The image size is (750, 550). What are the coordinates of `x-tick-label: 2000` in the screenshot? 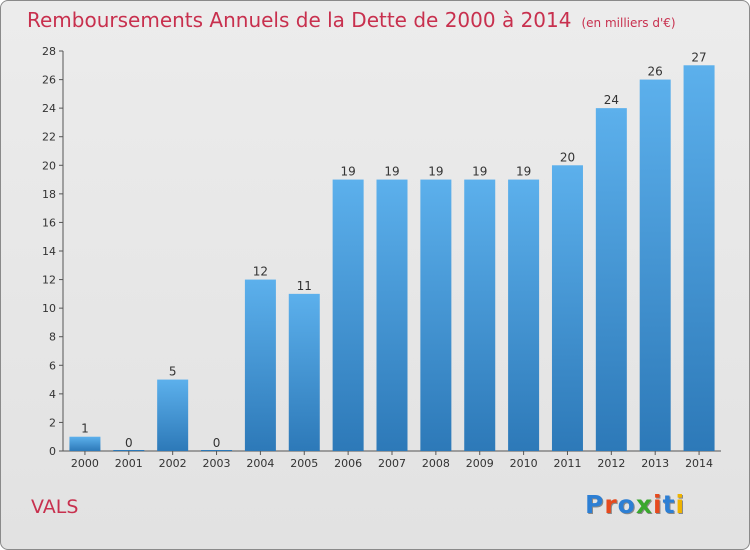 It's located at (85, 463).